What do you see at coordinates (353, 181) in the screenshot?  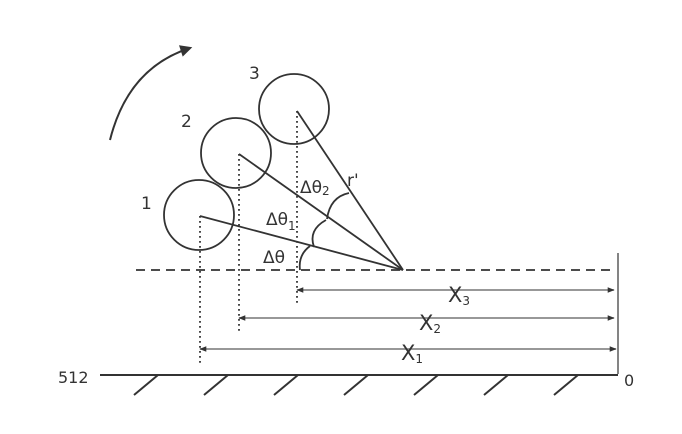 I see `radius-label: r'` at bounding box center [353, 181].